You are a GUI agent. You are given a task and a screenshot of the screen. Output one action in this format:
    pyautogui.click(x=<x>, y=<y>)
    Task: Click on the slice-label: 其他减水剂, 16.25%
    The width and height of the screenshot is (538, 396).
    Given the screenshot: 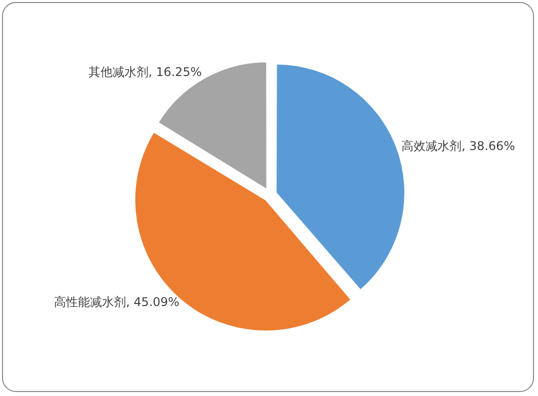 What is the action you would take?
    pyautogui.click(x=145, y=72)
    